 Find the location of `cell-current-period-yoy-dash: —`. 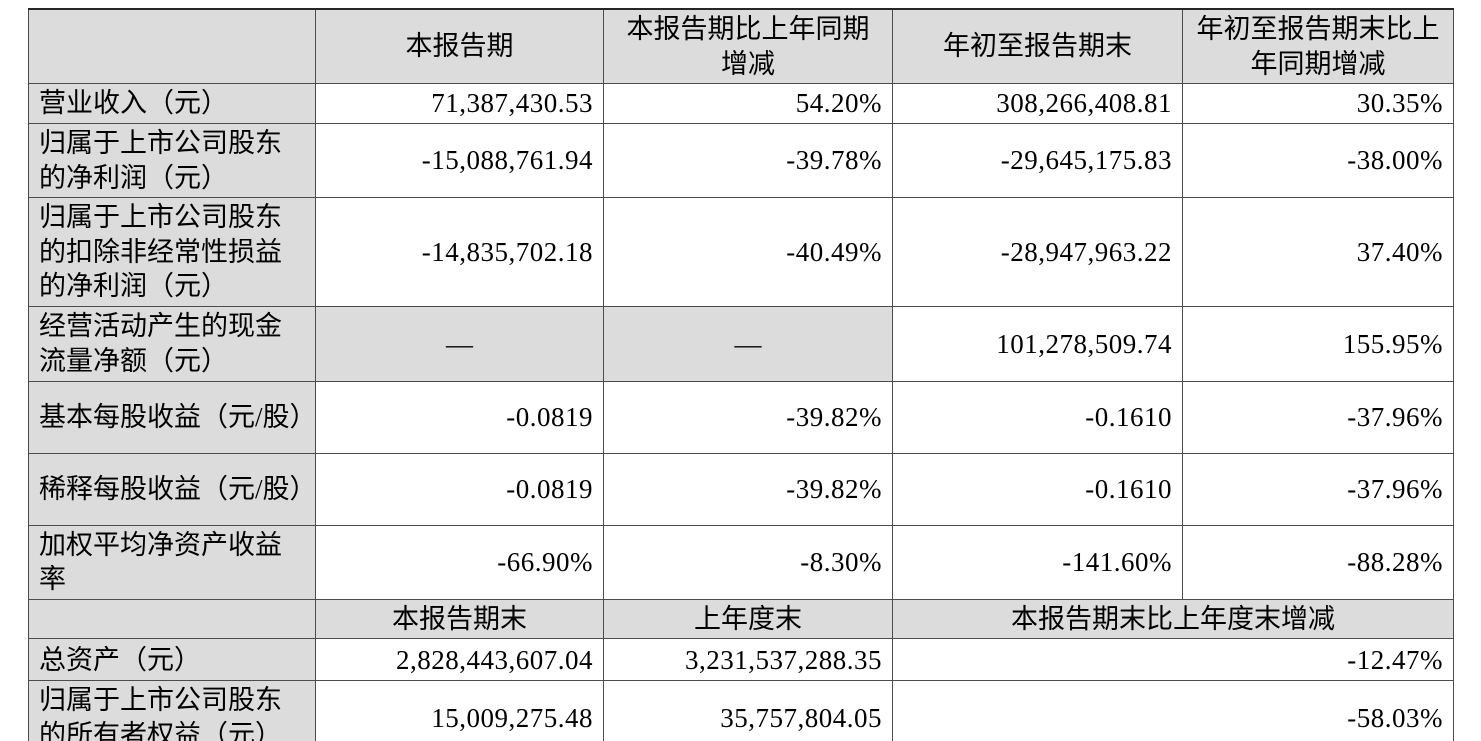

cell-current-period-yoy-dash: — is located at coordinates (748, 343).